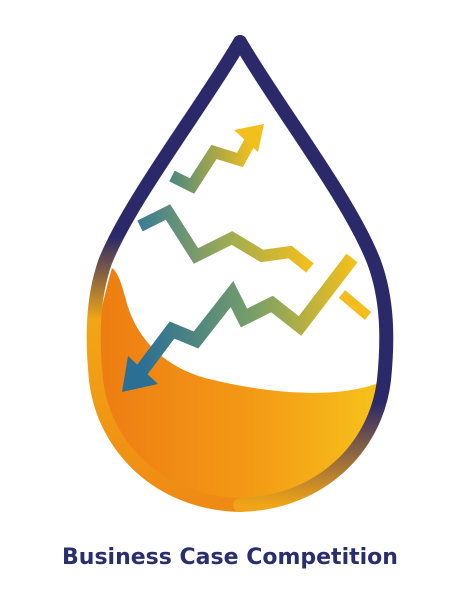 The height and width of the screenshot is (609, 460). I want to click on trend-up-arrow-icon, so click(216, 159).